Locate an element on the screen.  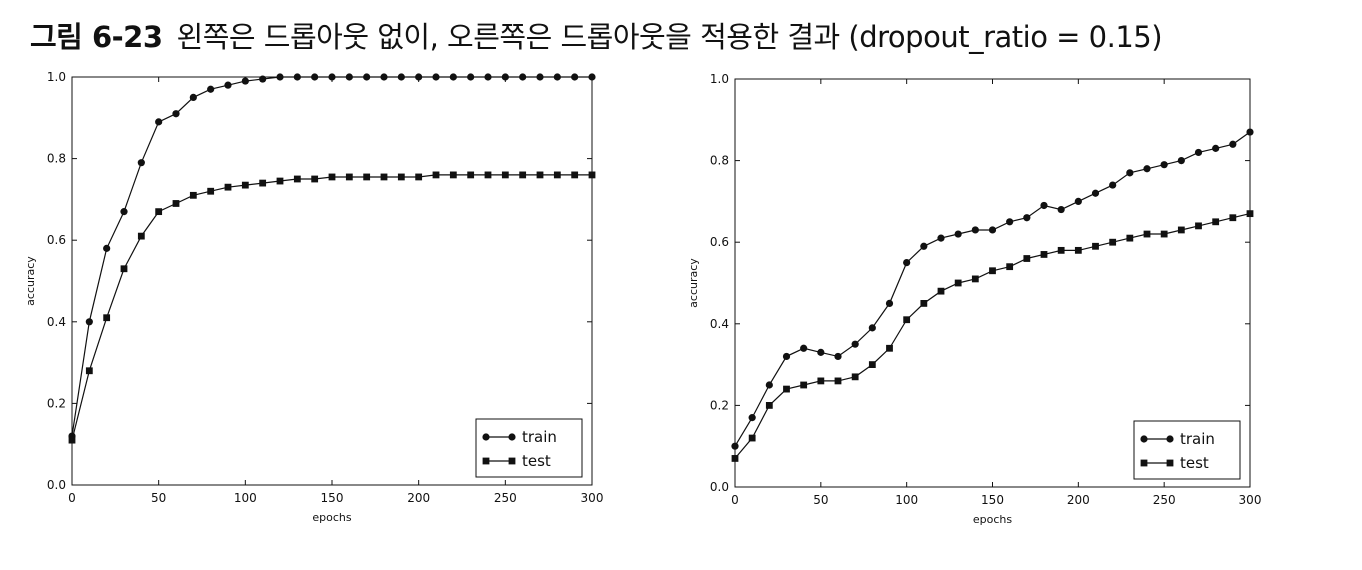
left-y-axis-label: accuracy is located at coordinates (30, 281).